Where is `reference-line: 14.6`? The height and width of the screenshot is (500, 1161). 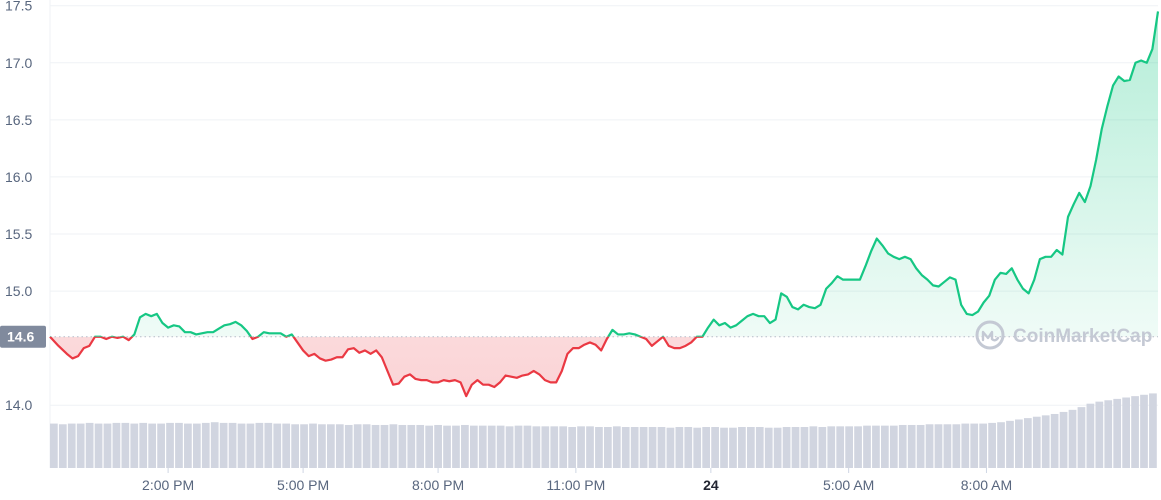
reference-line: 14.6 is located at coordinates (579, 336).